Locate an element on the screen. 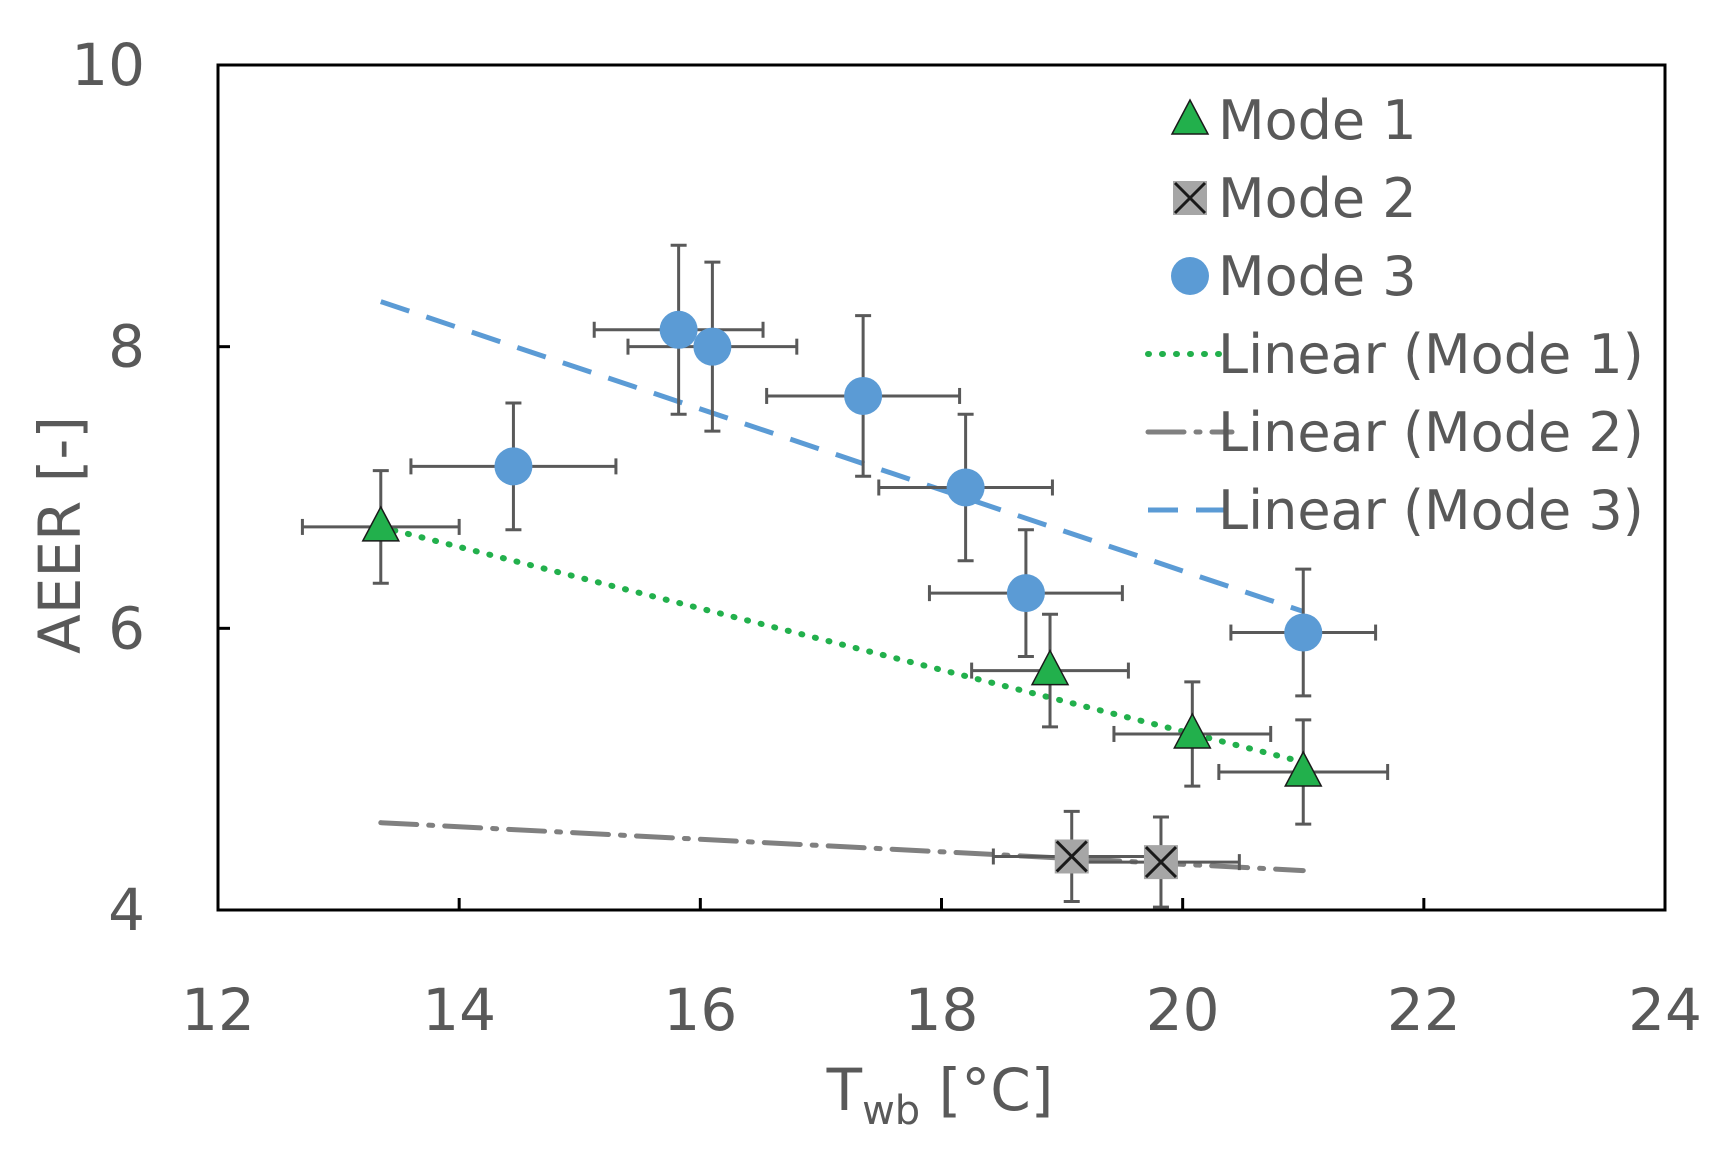 The height and width of the screenshot is (1150, 1724). legend-label: Linear (Mode 1) is located at coordinates (1431, 354).